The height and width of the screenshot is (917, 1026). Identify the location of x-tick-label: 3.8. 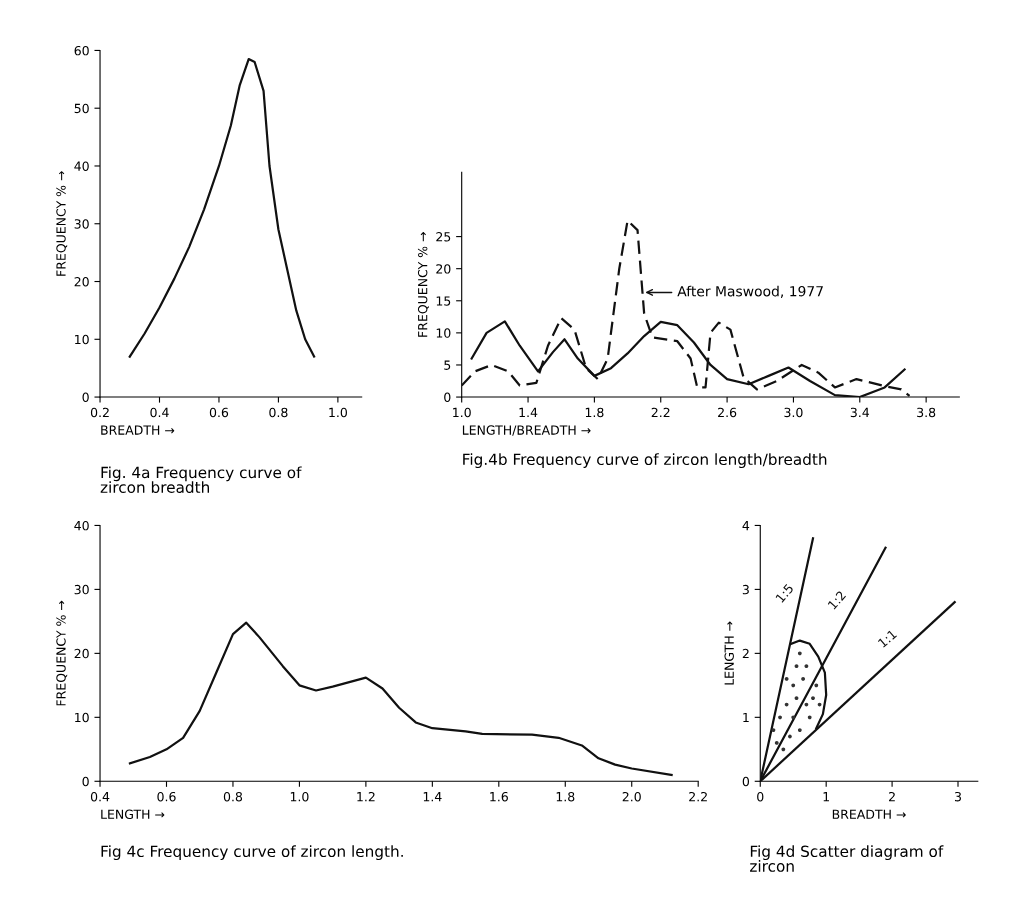
(926, 412).